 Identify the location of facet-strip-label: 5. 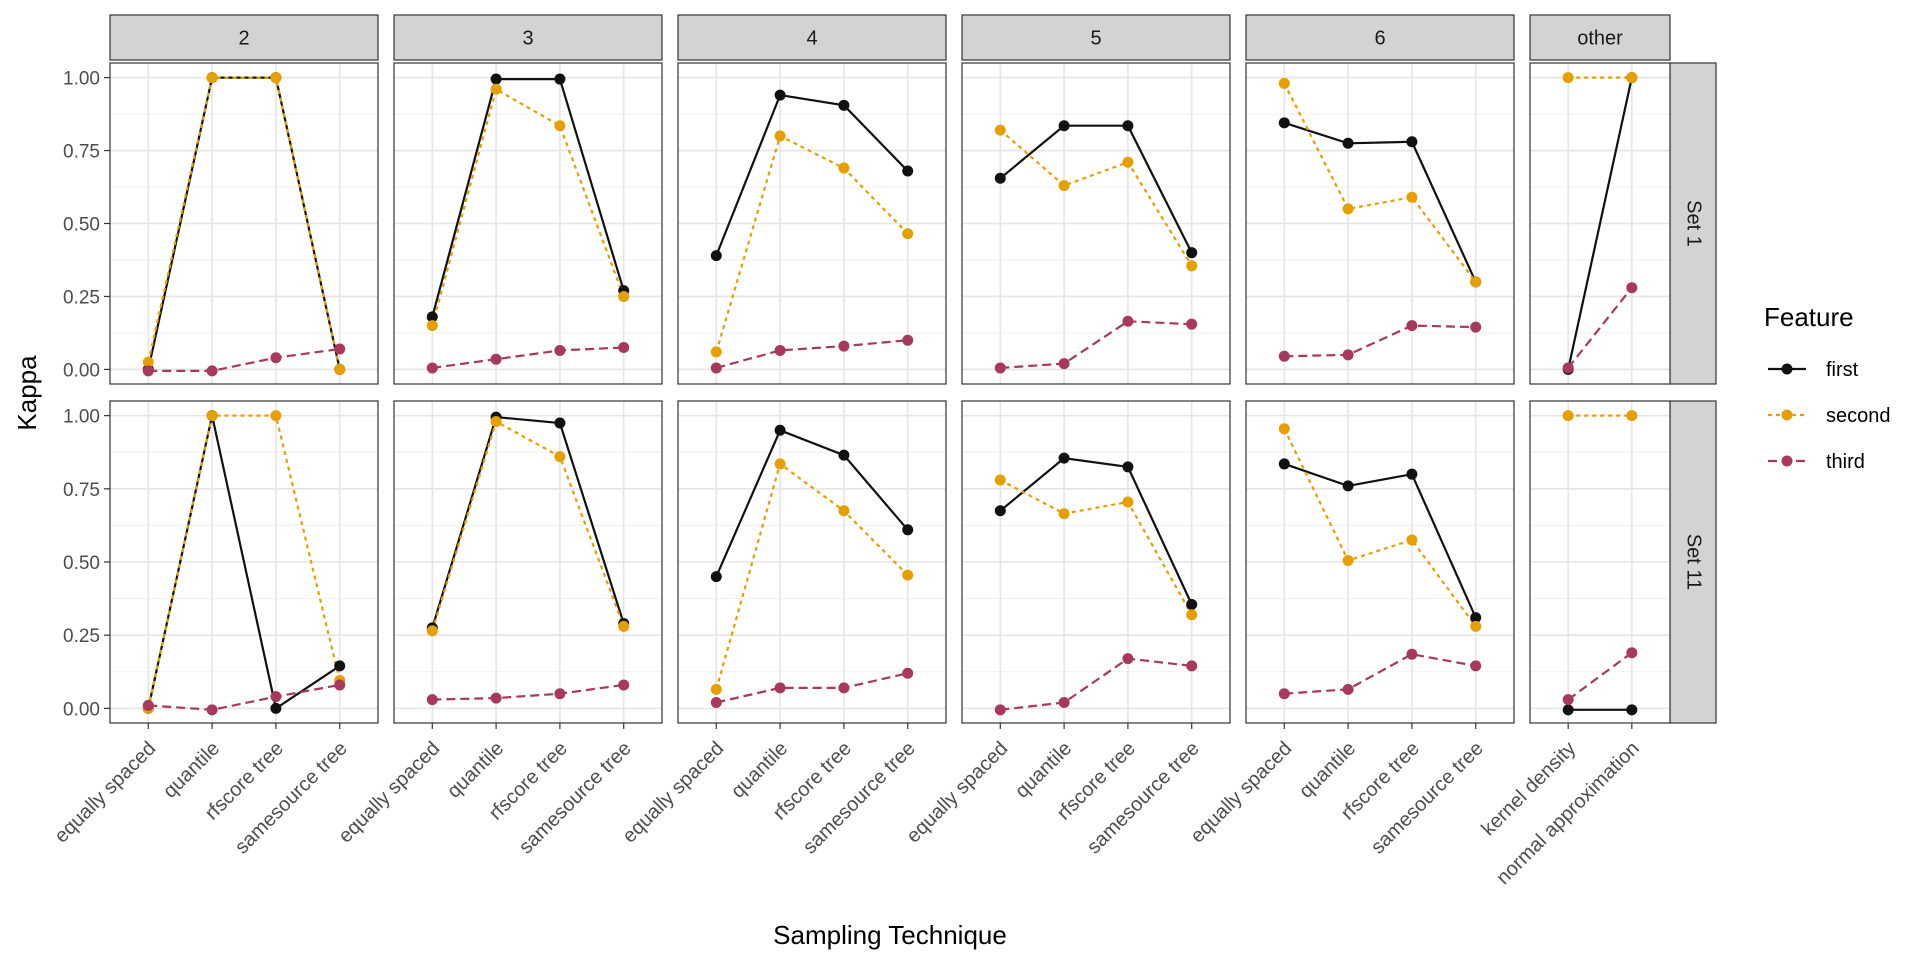
(1095, 39).